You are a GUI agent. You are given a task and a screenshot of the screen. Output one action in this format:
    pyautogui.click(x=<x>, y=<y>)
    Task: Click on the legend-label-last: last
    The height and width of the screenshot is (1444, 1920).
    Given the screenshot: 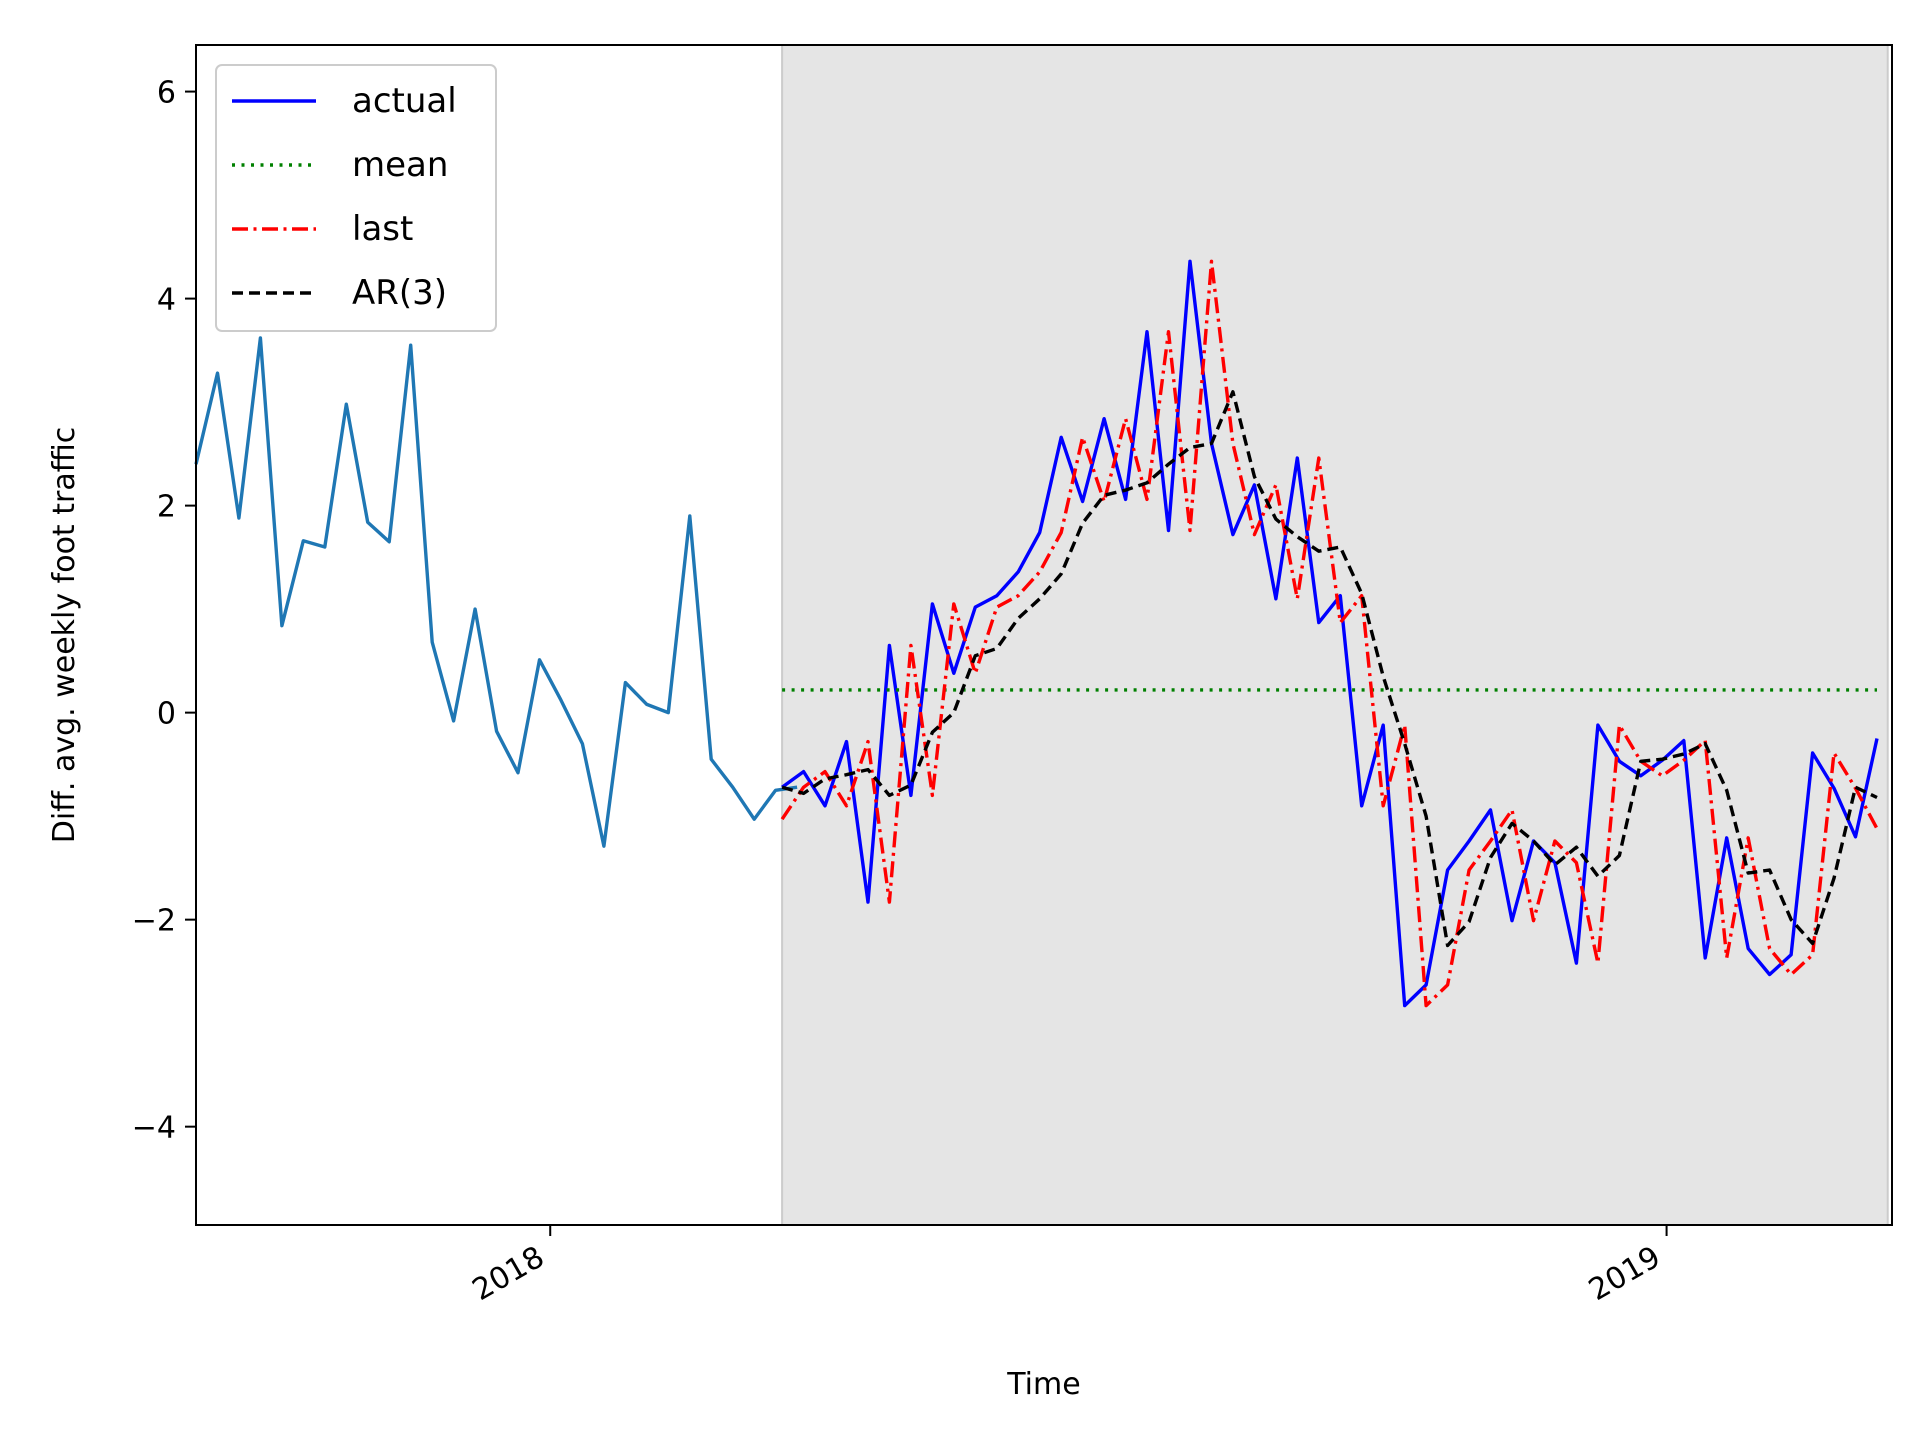 What is the action you would take?
    pyautogui.click(x=382, y=229)
    